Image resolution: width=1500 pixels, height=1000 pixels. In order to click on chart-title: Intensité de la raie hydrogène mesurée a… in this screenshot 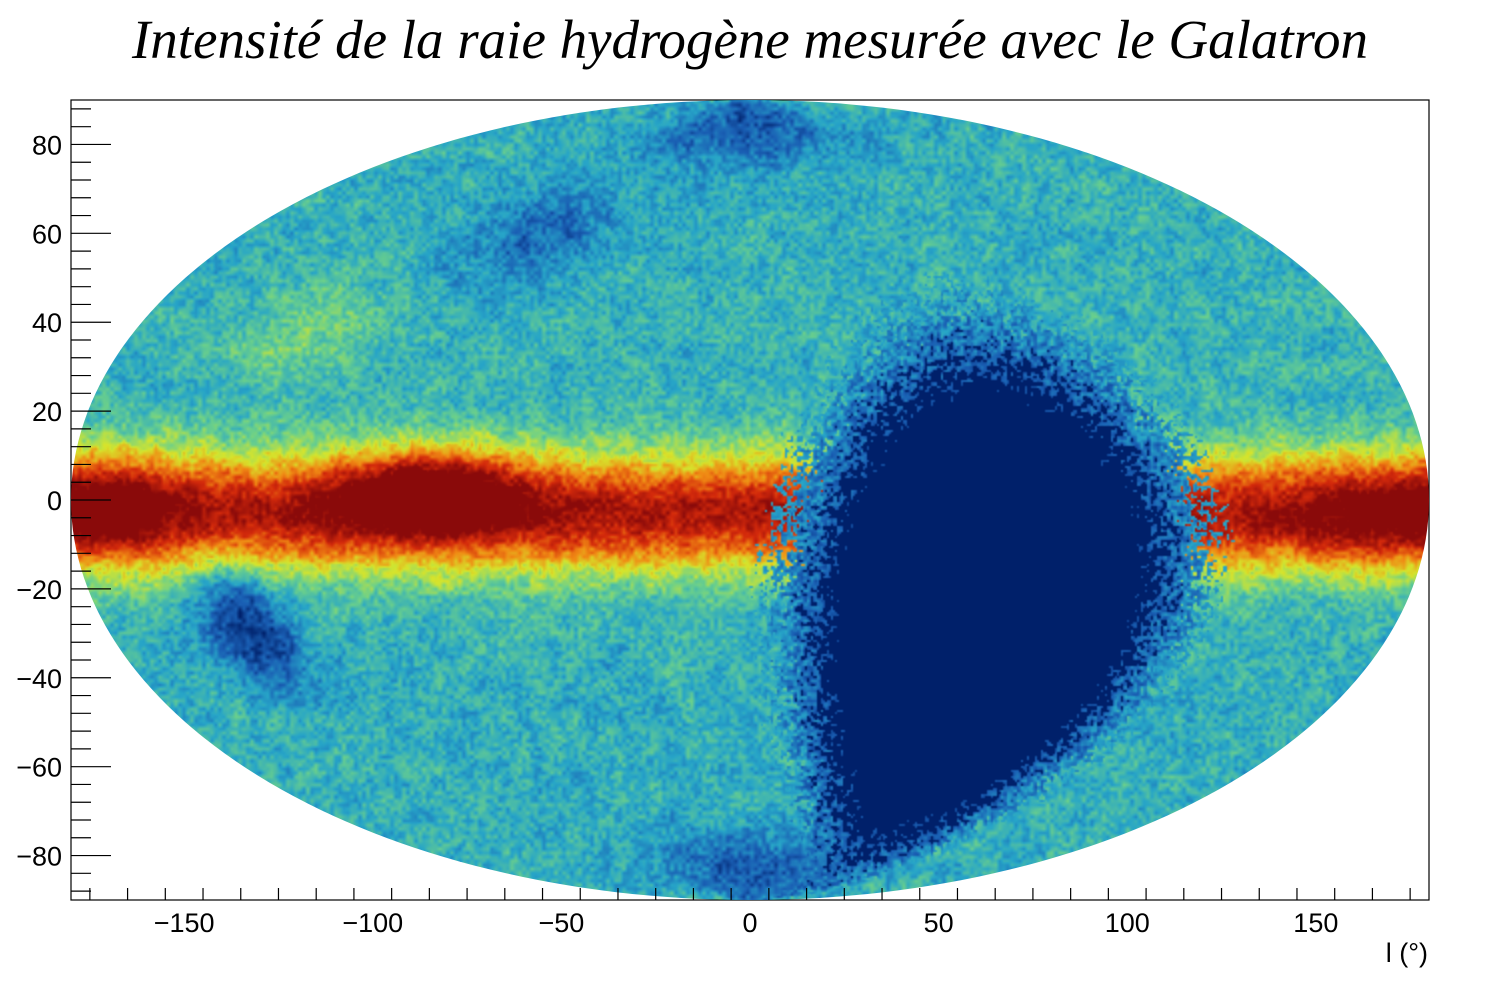, I will do `click(750, 39)`.